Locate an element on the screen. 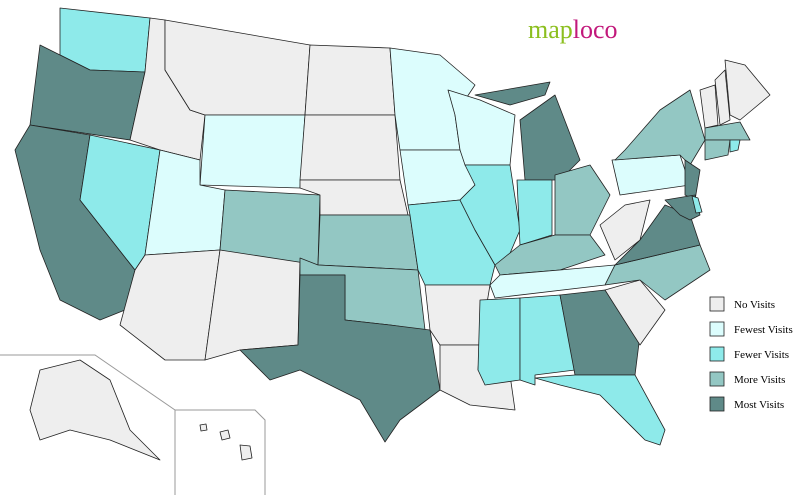 The width and height of the screenshot is (800, 495). logo-map: map is located at coordinates (550, 29).